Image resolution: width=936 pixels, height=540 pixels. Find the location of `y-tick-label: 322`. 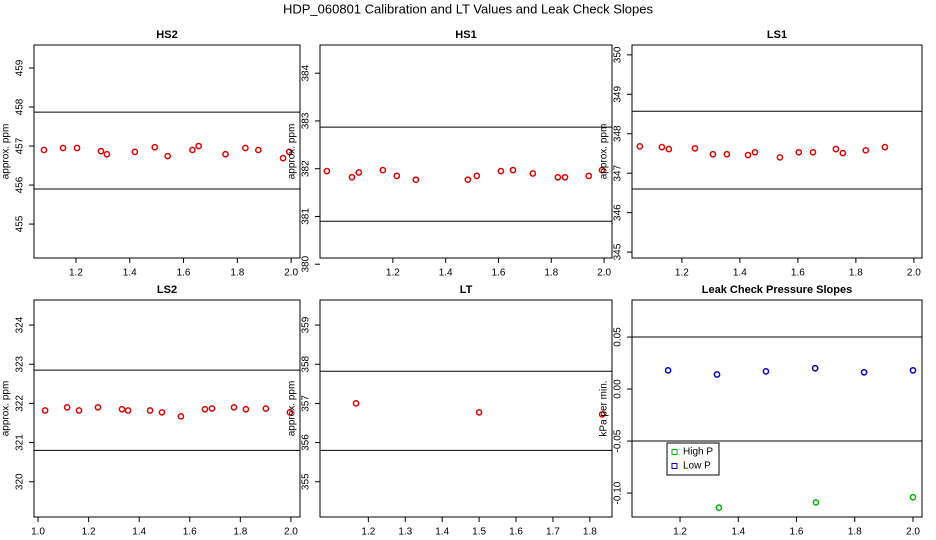

y-tick-label: 322 is located at coordinates (20, 403).